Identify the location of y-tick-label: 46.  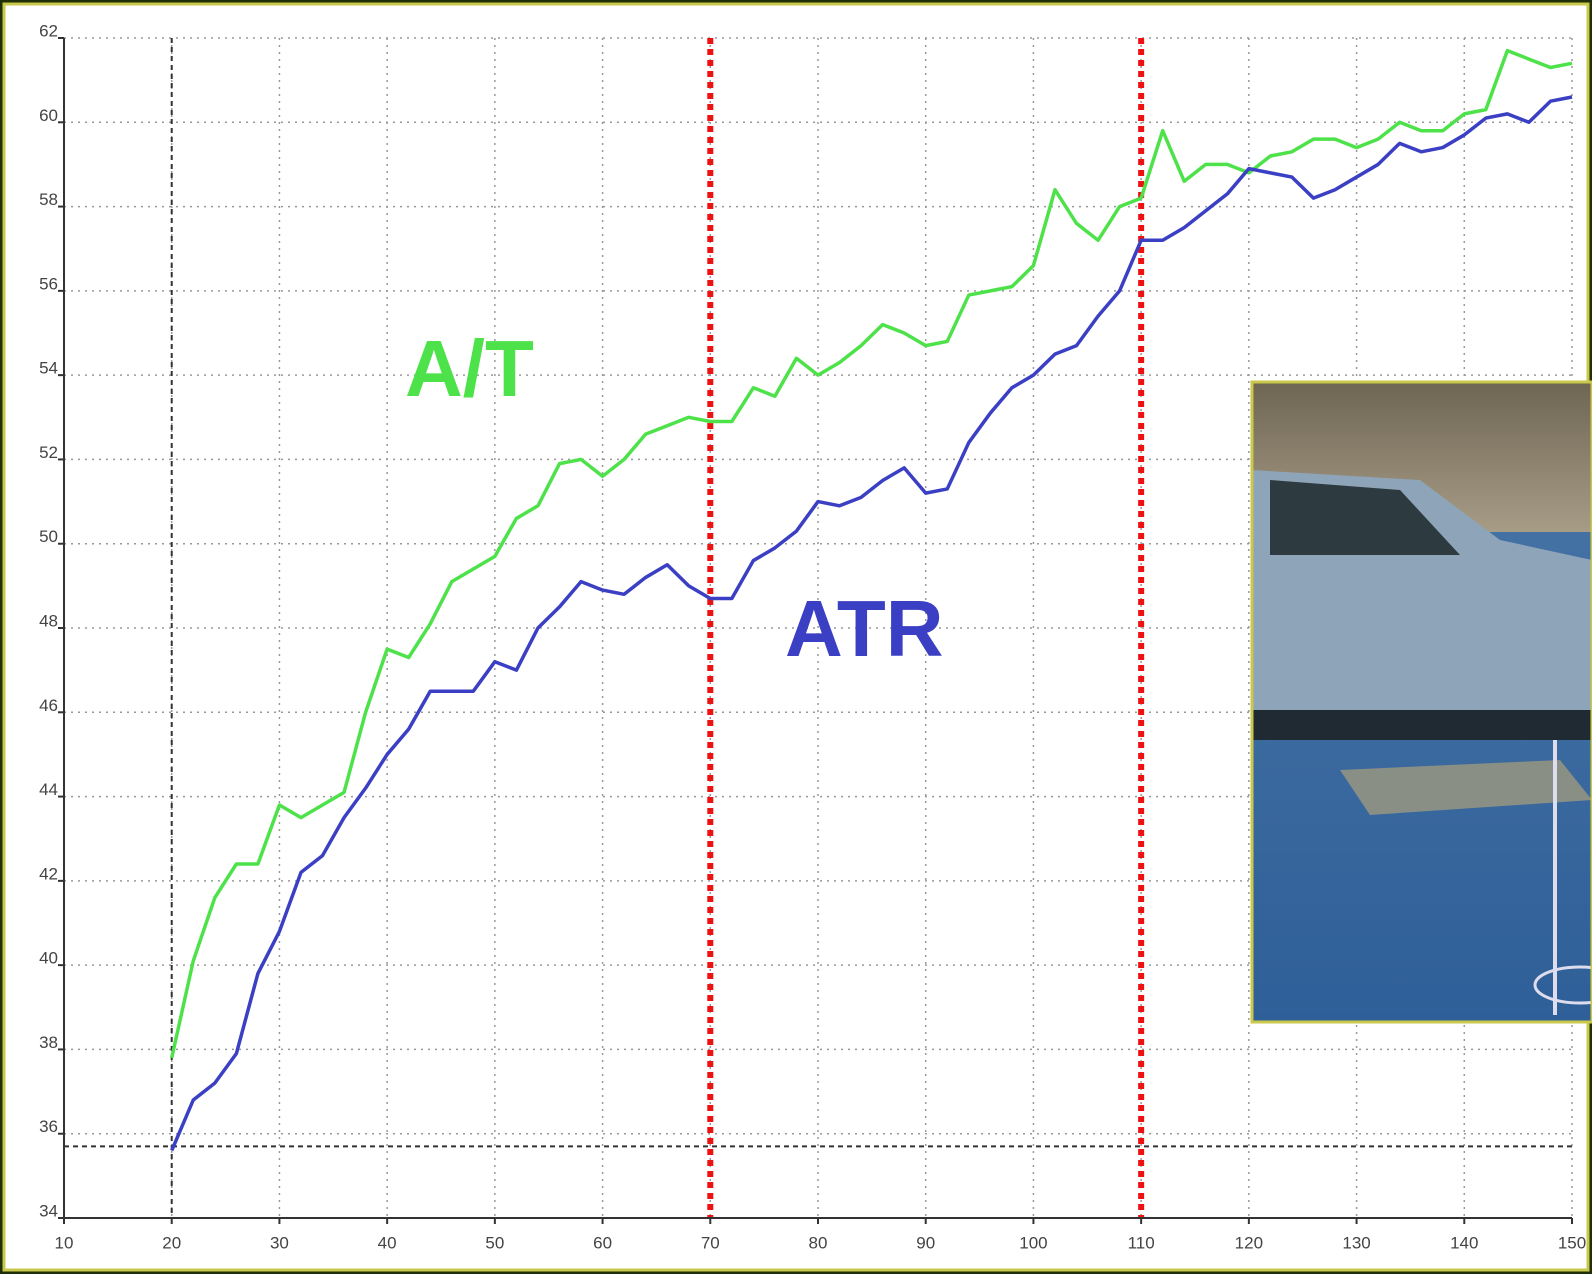
(48, 705).